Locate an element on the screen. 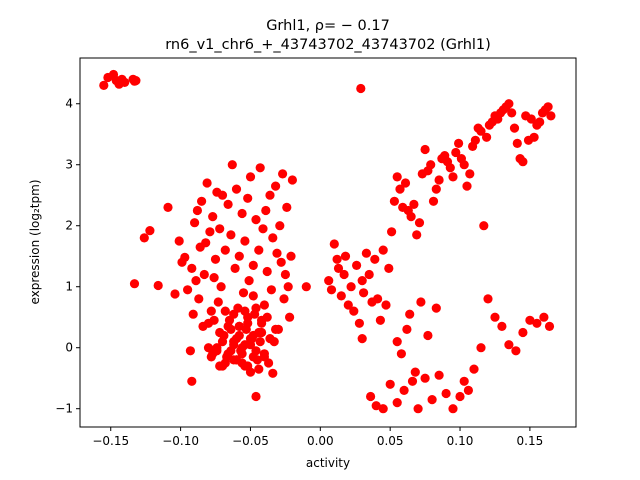 The height and width of the screenshot is (480, 640). chart-title-line2: rn6_v1_chr6_+_43743702_43743702 (Grhl1) is located at coordinates (328, 45).